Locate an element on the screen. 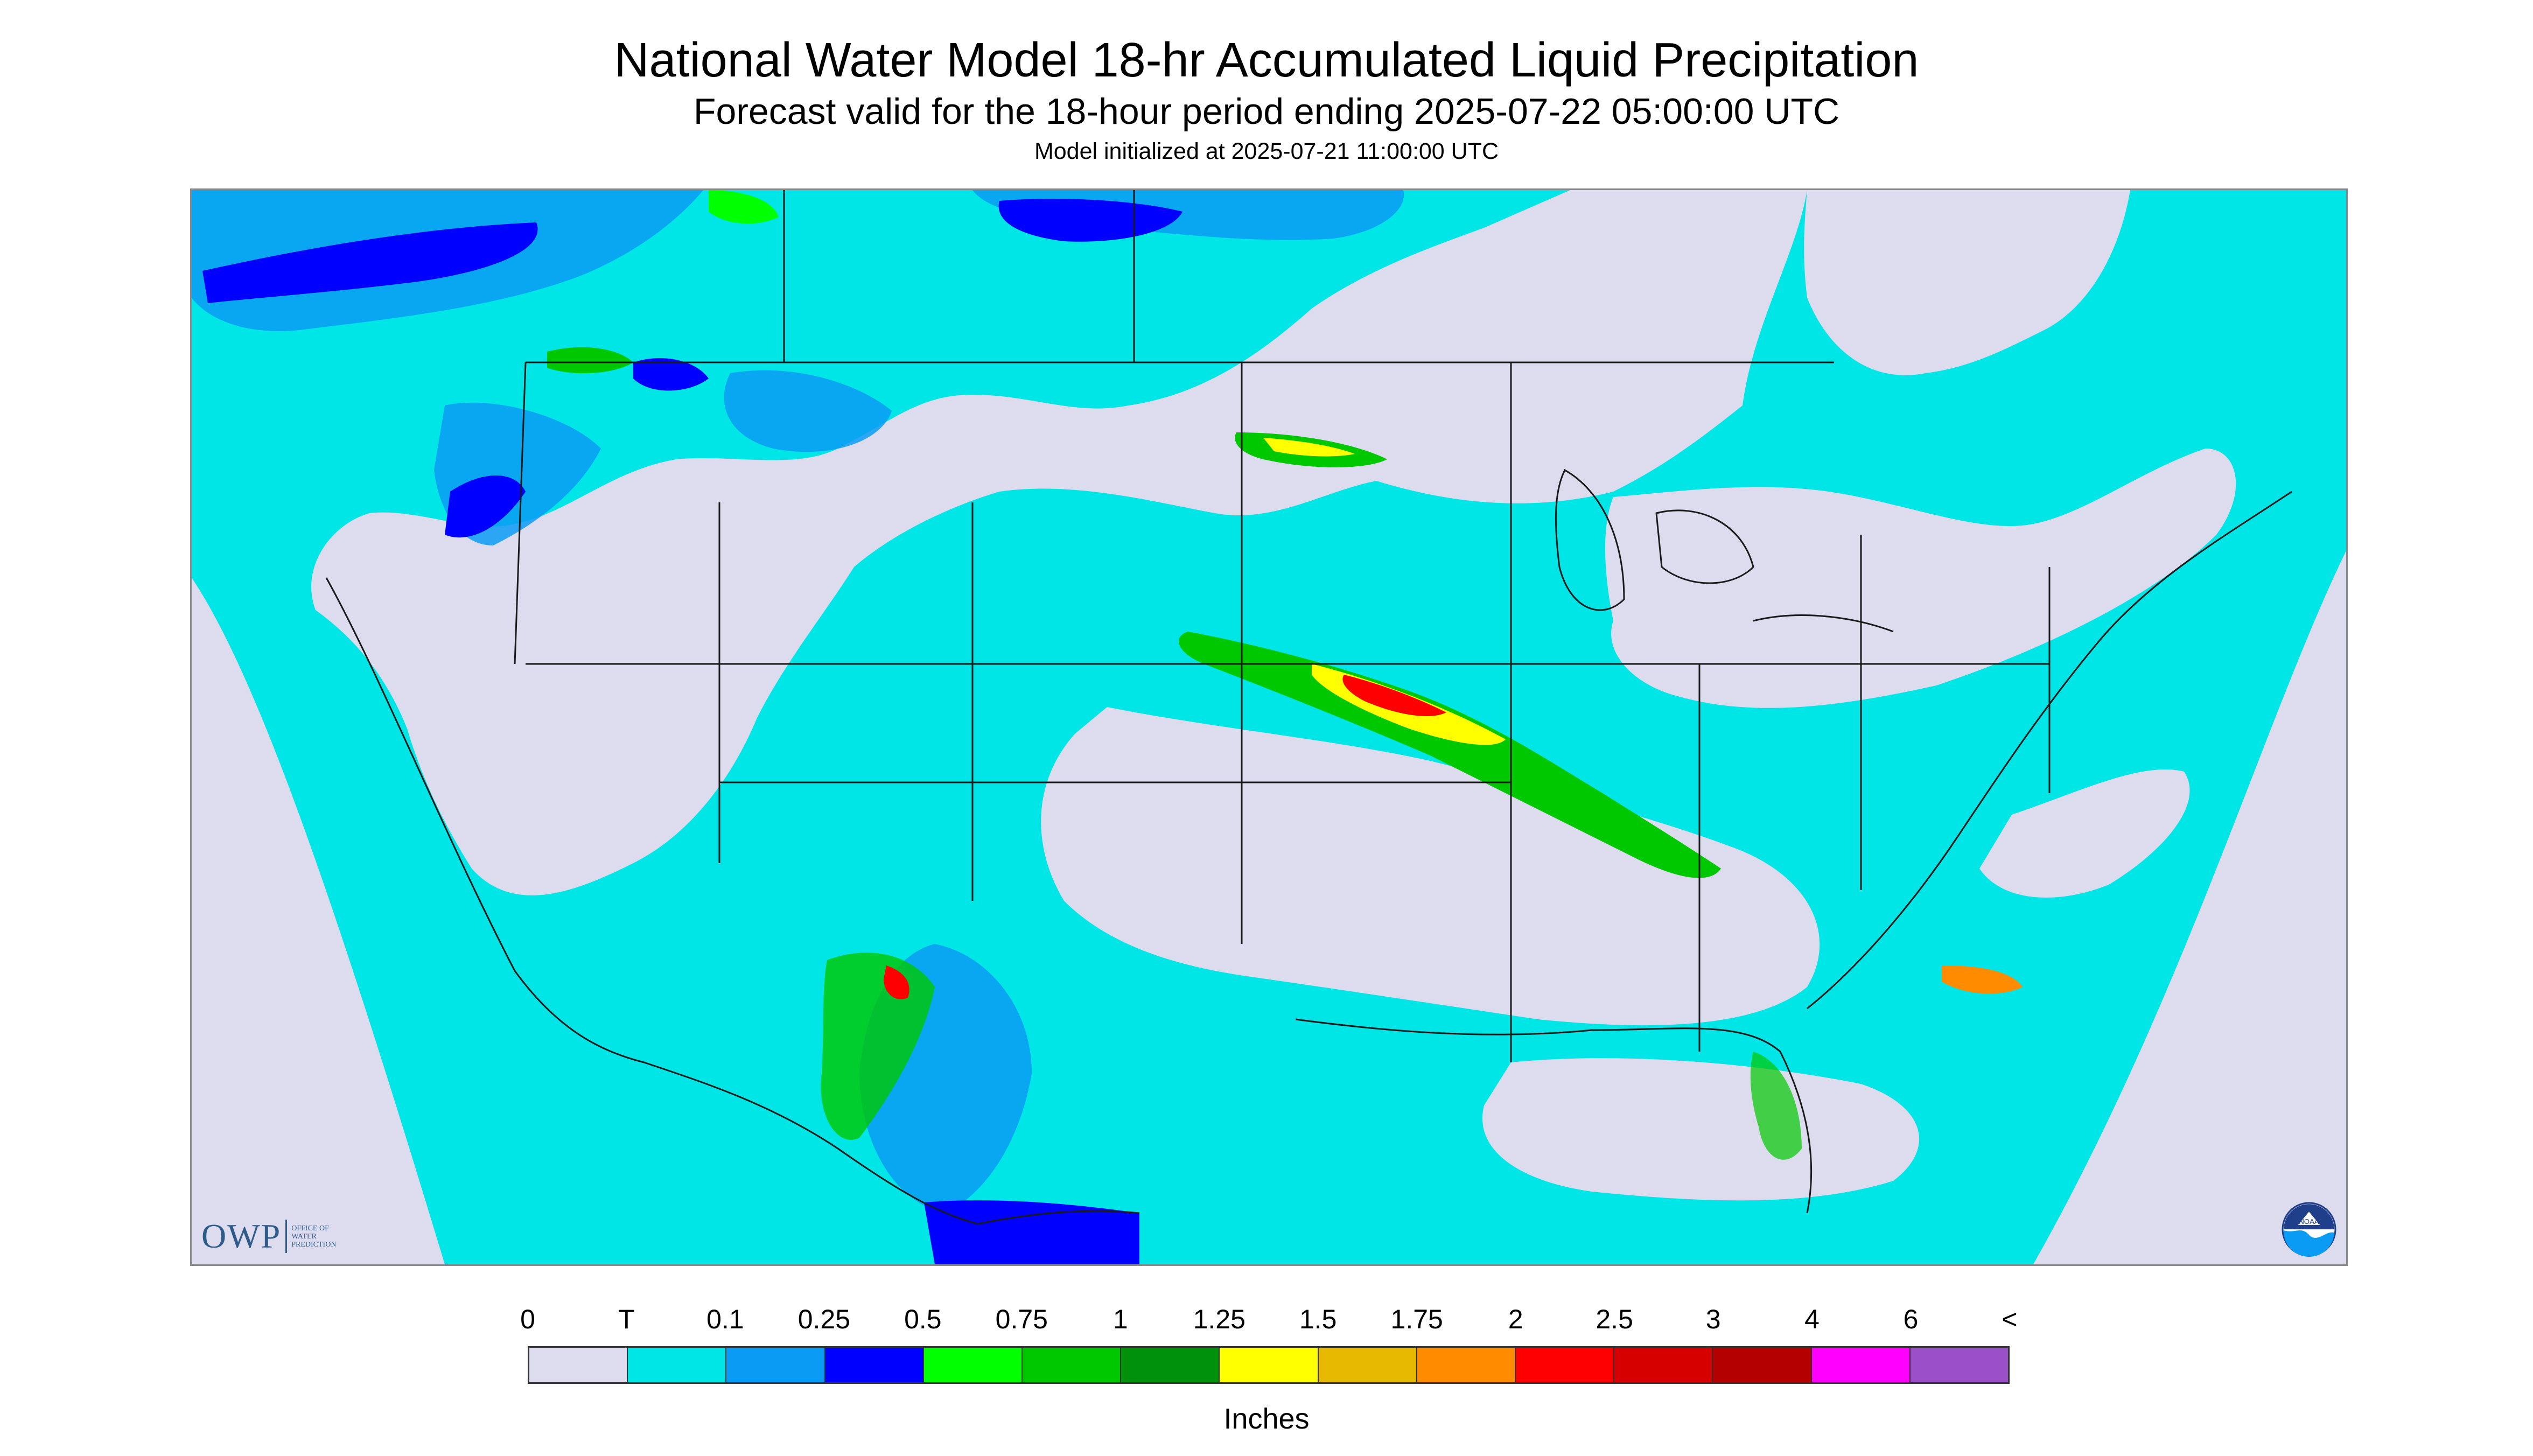  owp-logo-letters: OWP is located at coordinates (241, 1236).